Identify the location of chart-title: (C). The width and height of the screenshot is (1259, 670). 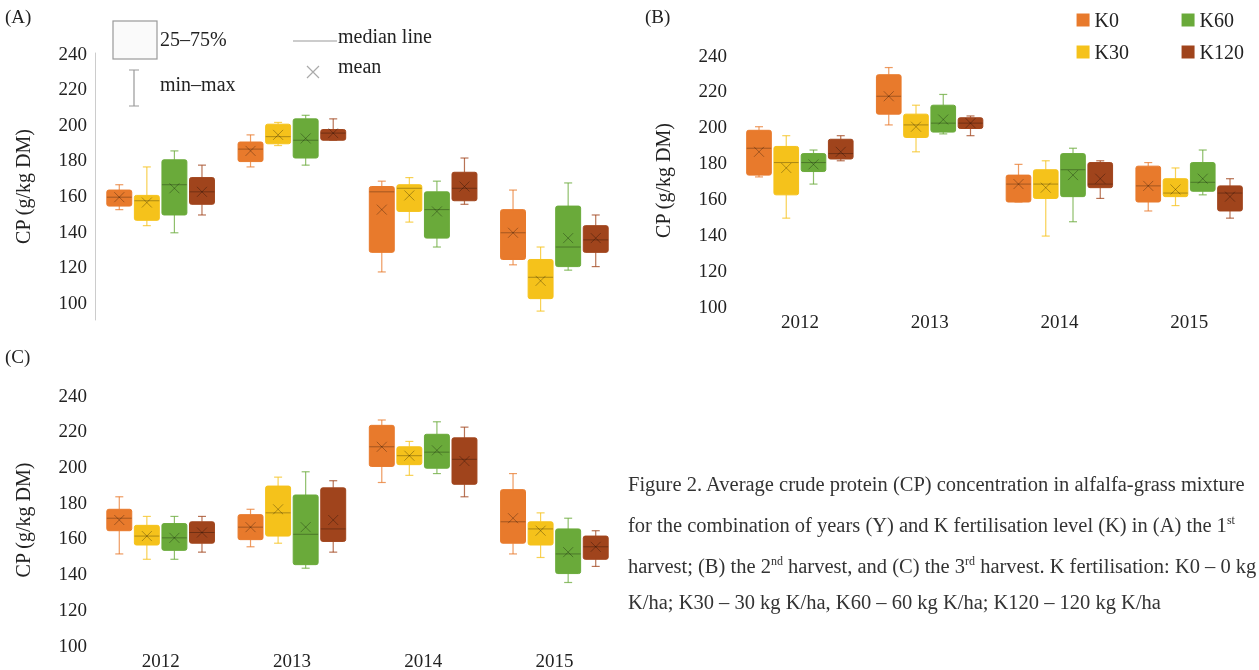
(18, 357).